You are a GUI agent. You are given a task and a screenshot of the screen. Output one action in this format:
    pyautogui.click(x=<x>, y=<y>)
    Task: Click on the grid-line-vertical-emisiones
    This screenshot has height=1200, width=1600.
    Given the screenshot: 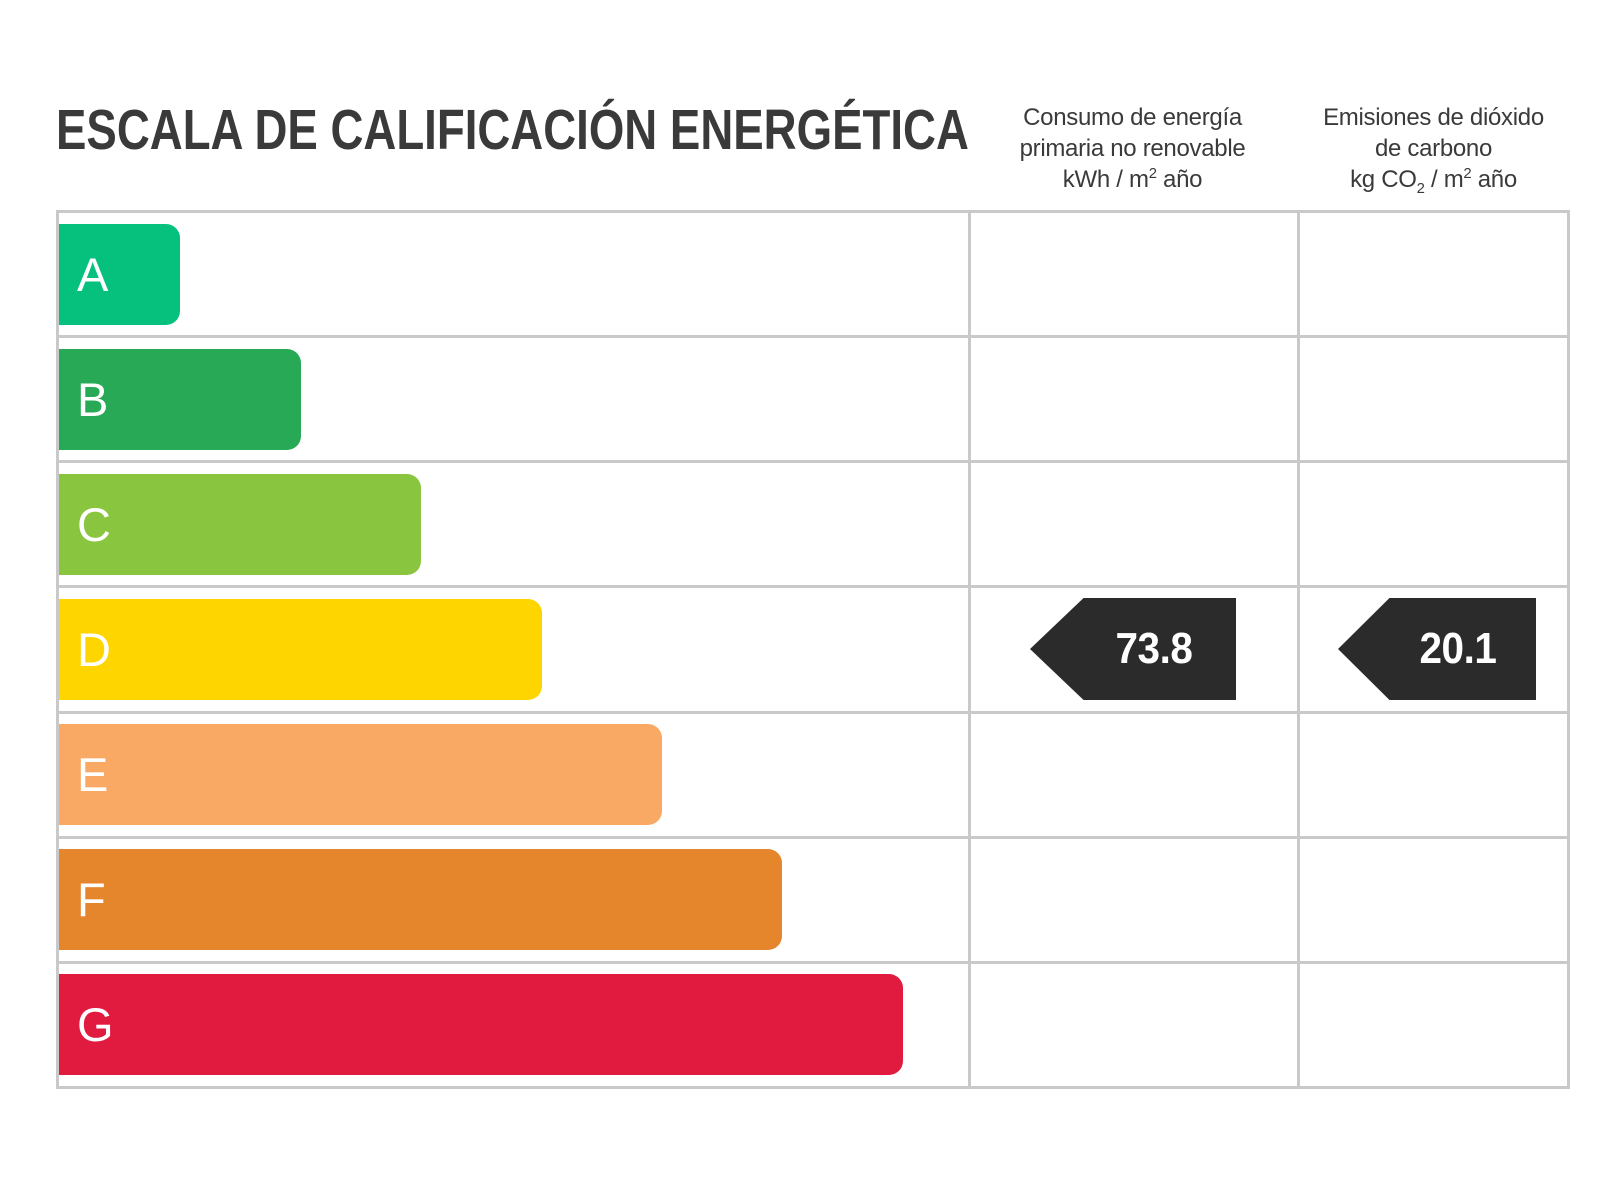 What is the action you would take?
    pyautogui.click(x=1298, y=649)
    